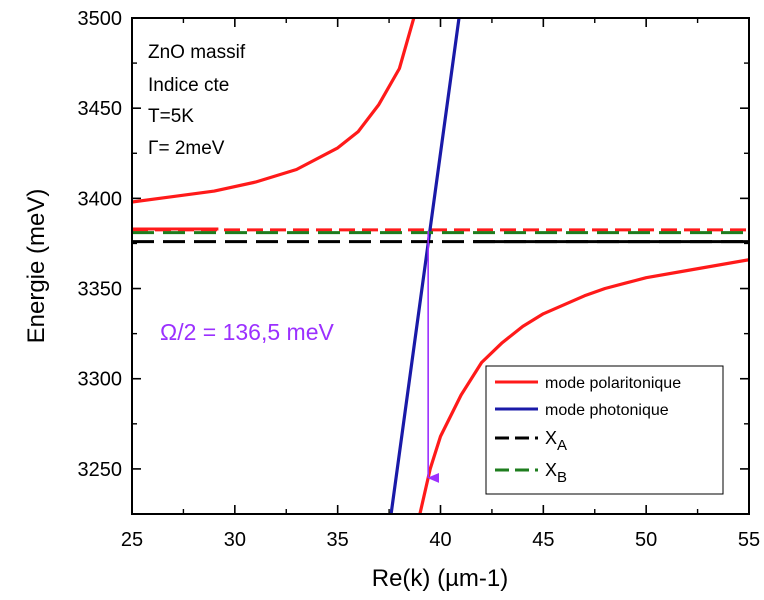  I want to click on x-tick-label: 35, so click(338, 540).